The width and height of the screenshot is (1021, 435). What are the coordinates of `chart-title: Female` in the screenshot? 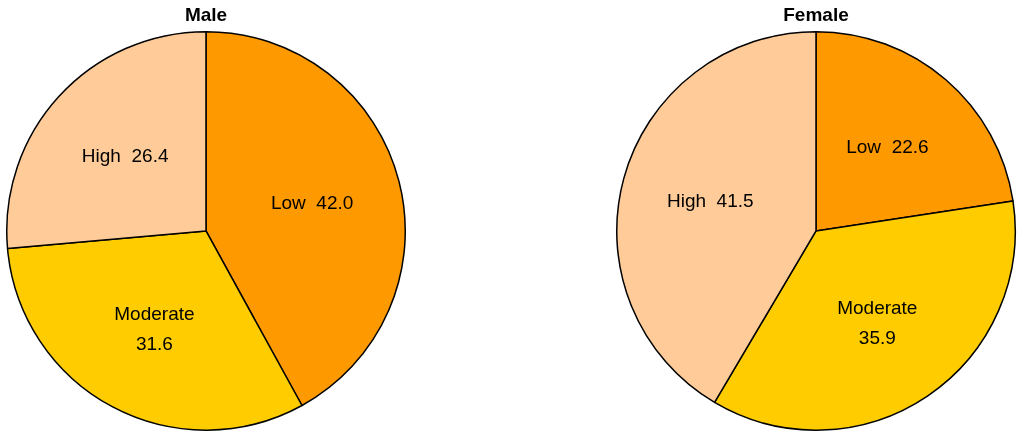 It's located at (816, 14).